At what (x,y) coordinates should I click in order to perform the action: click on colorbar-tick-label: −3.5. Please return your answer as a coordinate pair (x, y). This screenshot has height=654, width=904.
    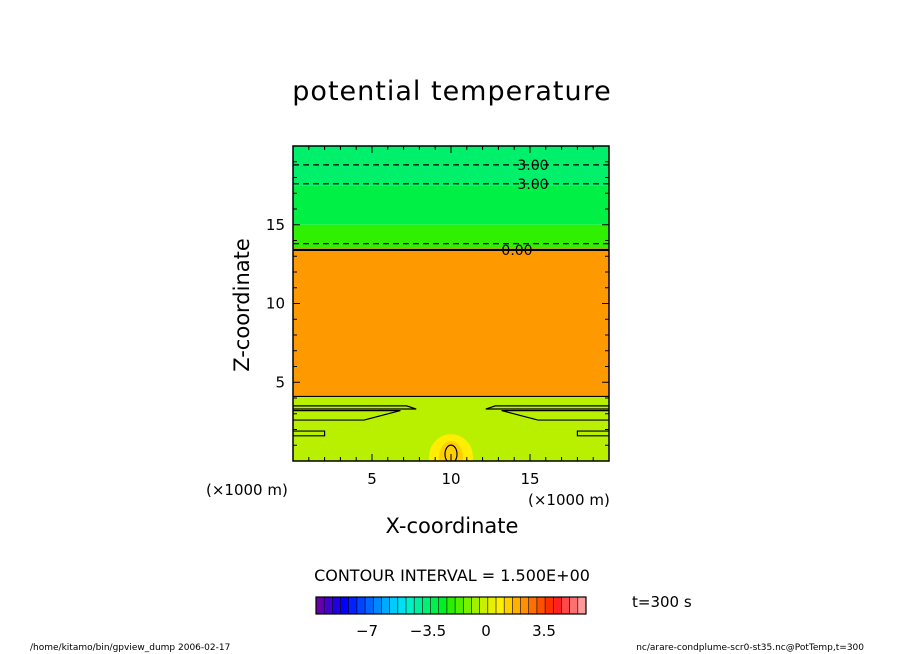
    Looking at the image, I should click on (428, 631).